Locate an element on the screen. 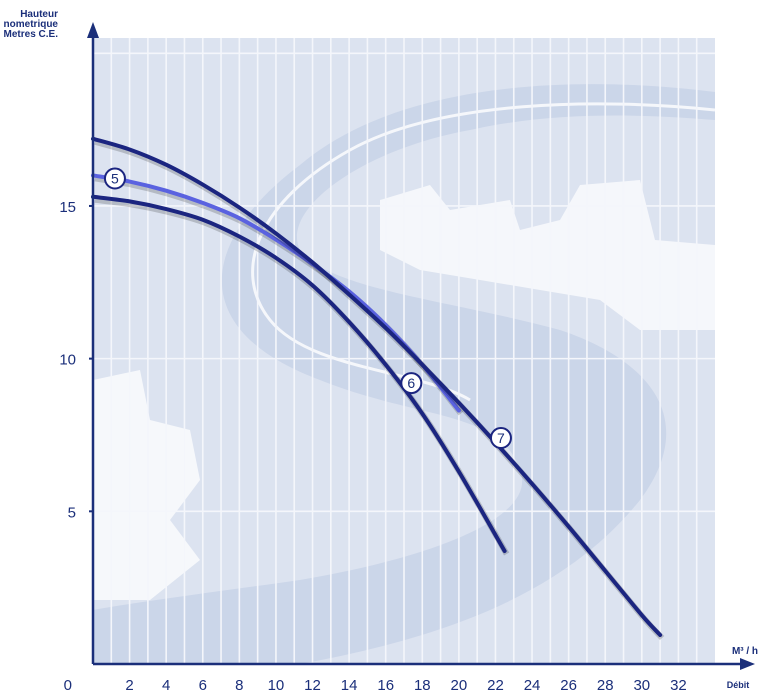  x-tick-label: 6 is located at coordinates (203, 684).